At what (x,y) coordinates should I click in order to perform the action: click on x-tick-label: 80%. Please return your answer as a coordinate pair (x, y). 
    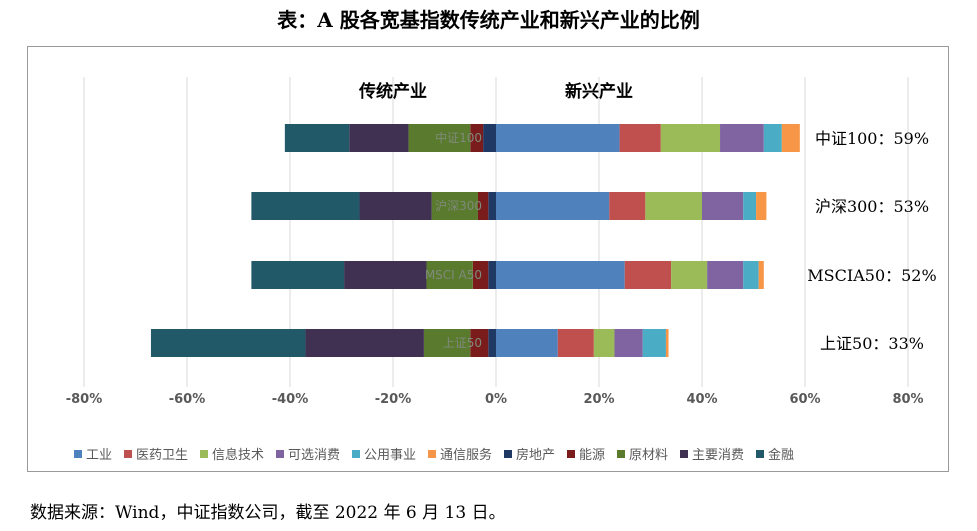
    Looking at the image, I should click on (907, 399).